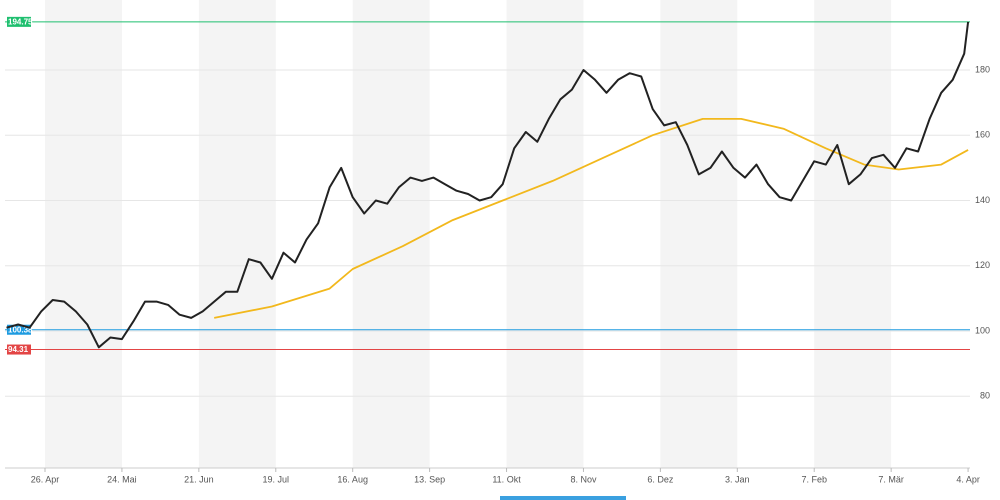 The width and height of the screenshot is (1000, 500). Describe the element at coordinates (199, 479) in the screenshot. I see `x-tick-label: 21. Jun` at that location.